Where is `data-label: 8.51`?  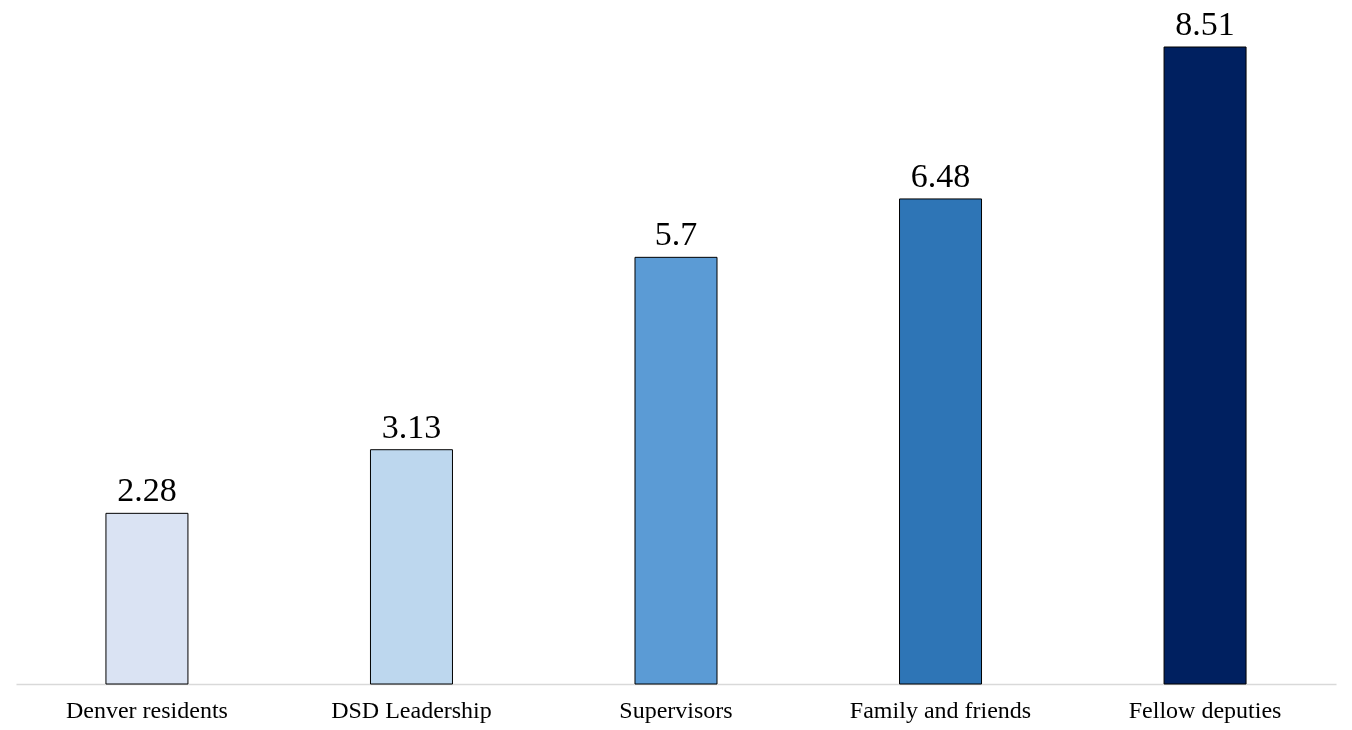
data-label: 8.51 is located at coordinates (1205, 23).